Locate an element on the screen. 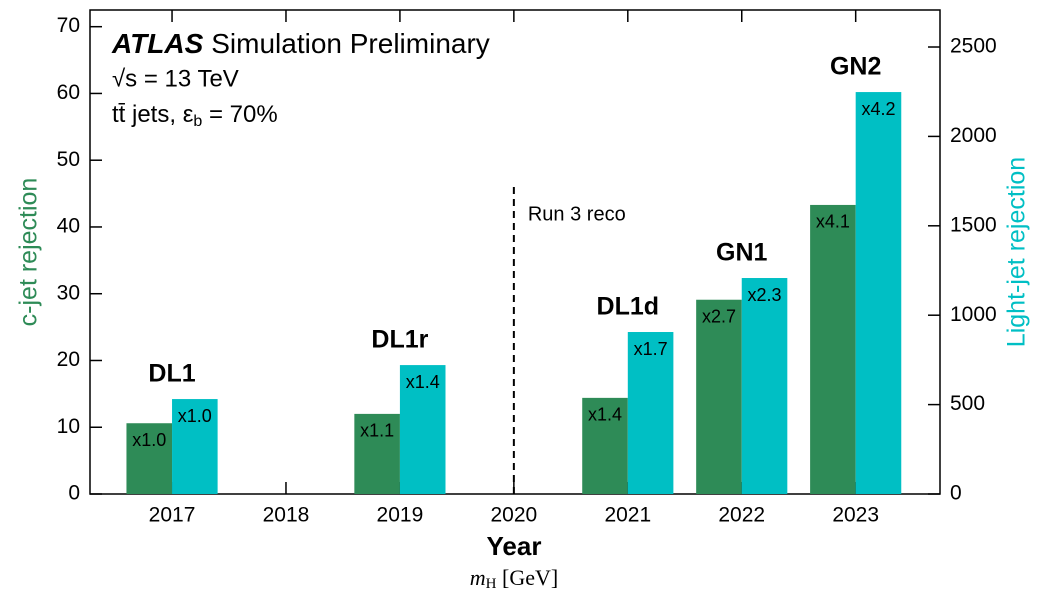  footnote-sub: H is located at coordinates (491, 584).